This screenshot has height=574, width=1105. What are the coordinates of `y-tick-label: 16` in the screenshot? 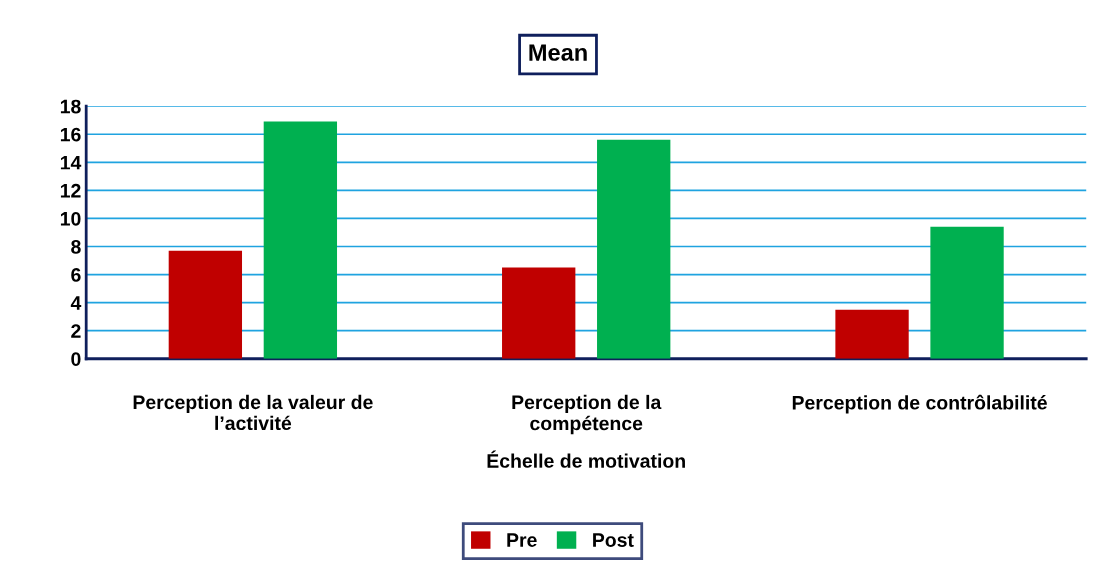 It's located at (70, 134).